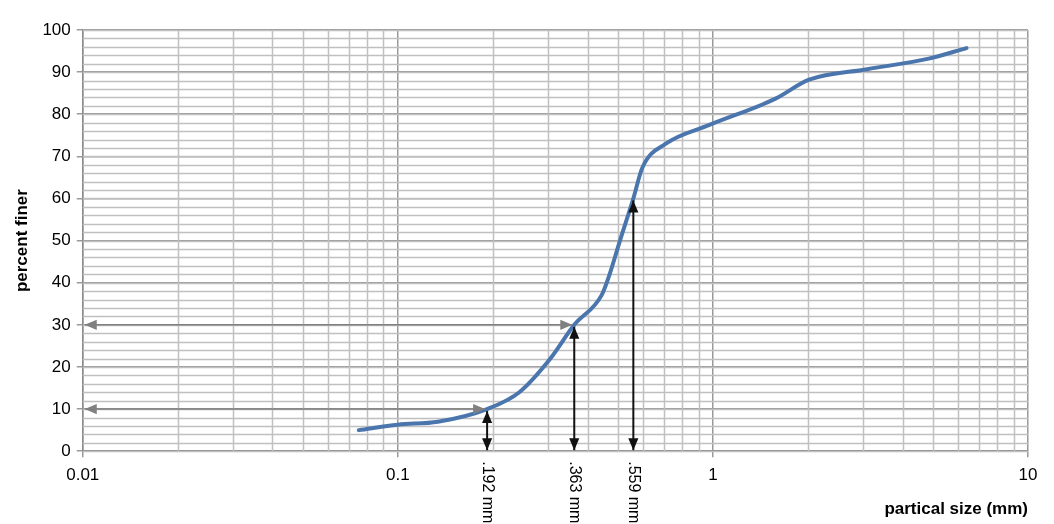  I want to click on x-axis-title: partical size (mm), so click(956, 509).